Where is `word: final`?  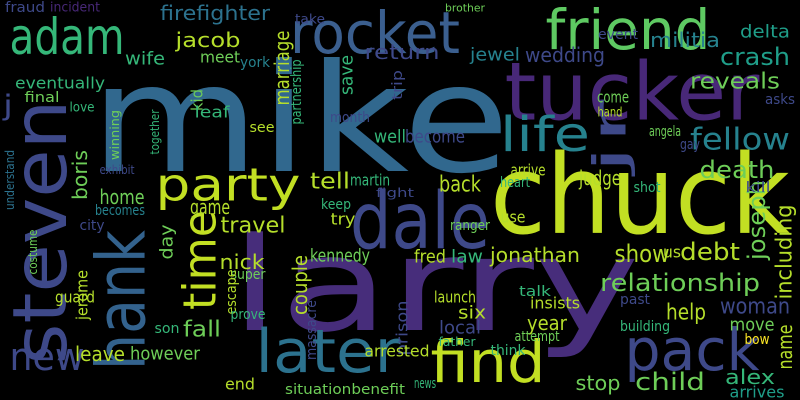 word: final is located at coordinates (42, 98).